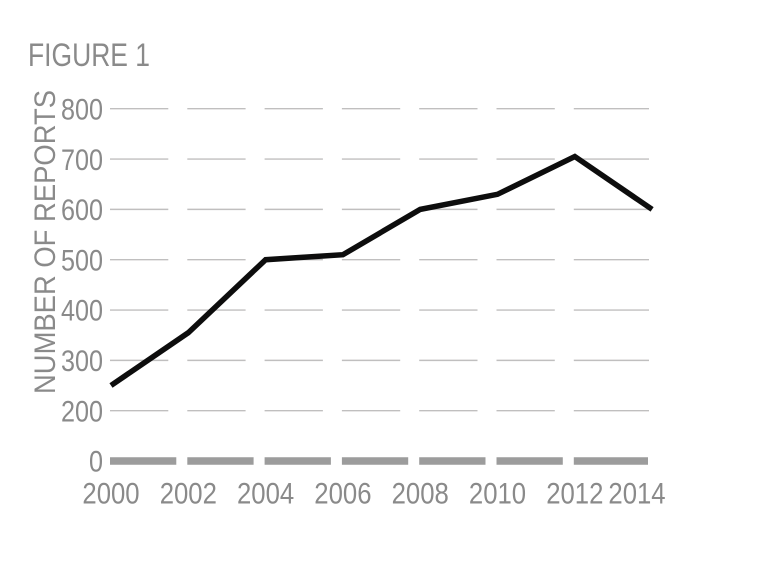 This screenshot has width=773, height=584. Describe the element at coordinates (82, 285) in the screenshot. I see `y-axis-tick-labels: 0 200 300 400 500 600 700 800` at that location.